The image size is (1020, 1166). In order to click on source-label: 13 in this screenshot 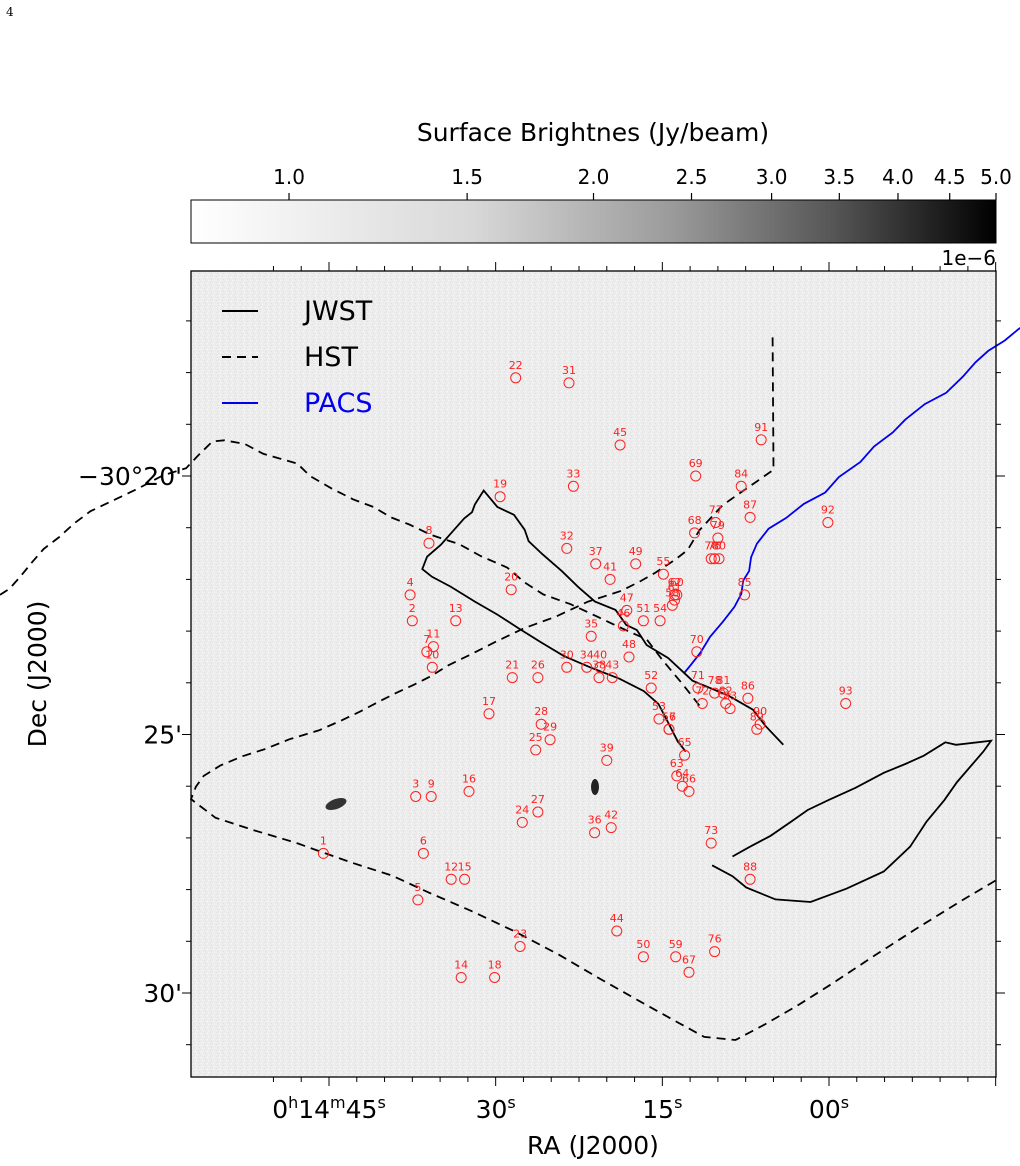, I will do `click(456, 608)`.